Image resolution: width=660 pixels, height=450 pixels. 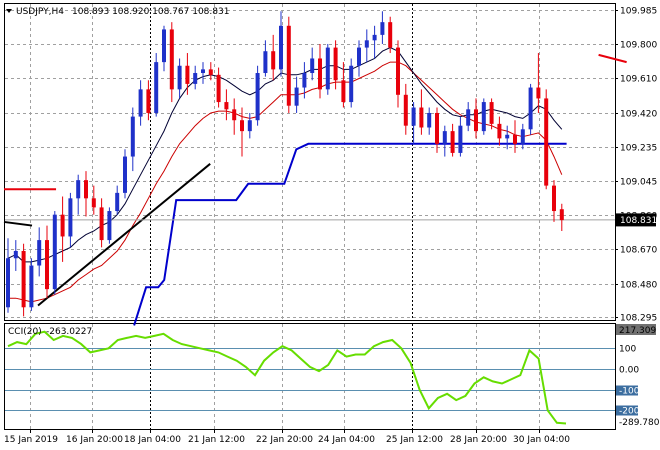 I want to click on price-tick-label: 109.800, so click(x=638, y=46).